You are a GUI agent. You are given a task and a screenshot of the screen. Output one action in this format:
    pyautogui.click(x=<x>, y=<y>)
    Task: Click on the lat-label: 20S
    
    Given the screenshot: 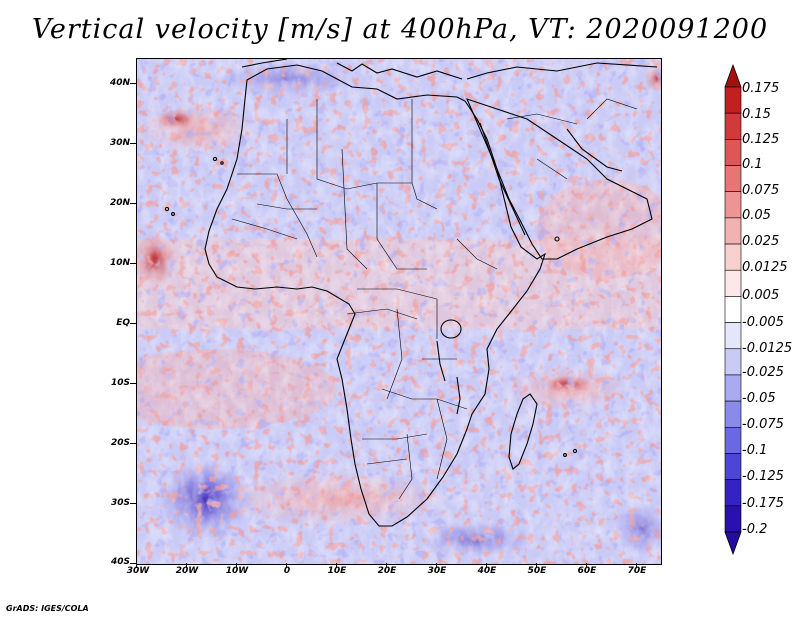 What is the action you would take?
    pyautogui.click(x=120, y=443)
    